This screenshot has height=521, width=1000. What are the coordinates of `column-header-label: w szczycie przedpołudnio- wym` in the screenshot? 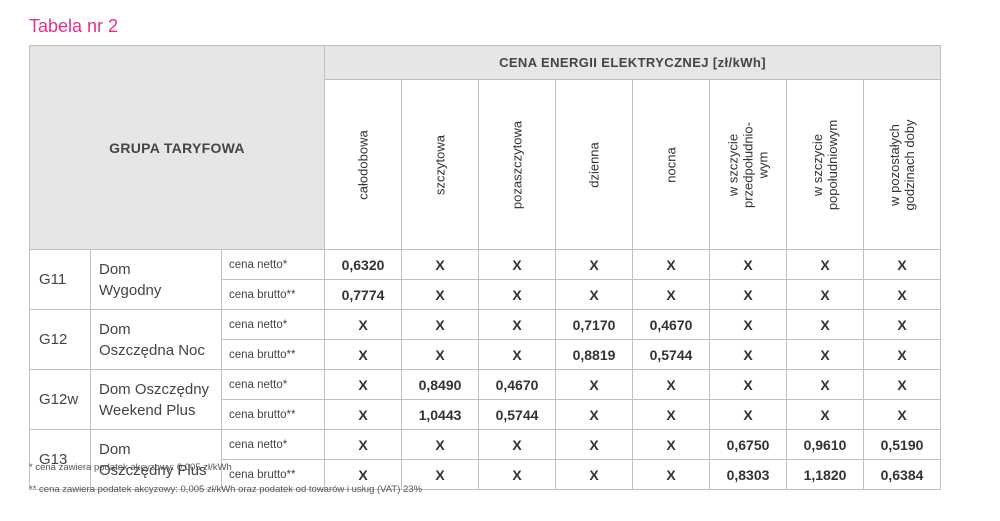 It's located at (748, 164).